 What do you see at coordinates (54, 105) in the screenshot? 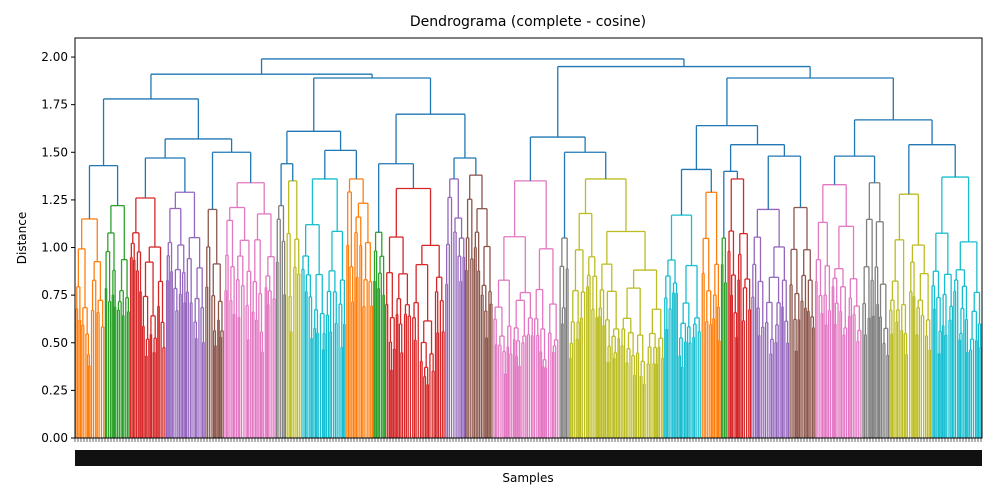
I see `y-tick-label: 1.75` at bounding box center [54, 105].